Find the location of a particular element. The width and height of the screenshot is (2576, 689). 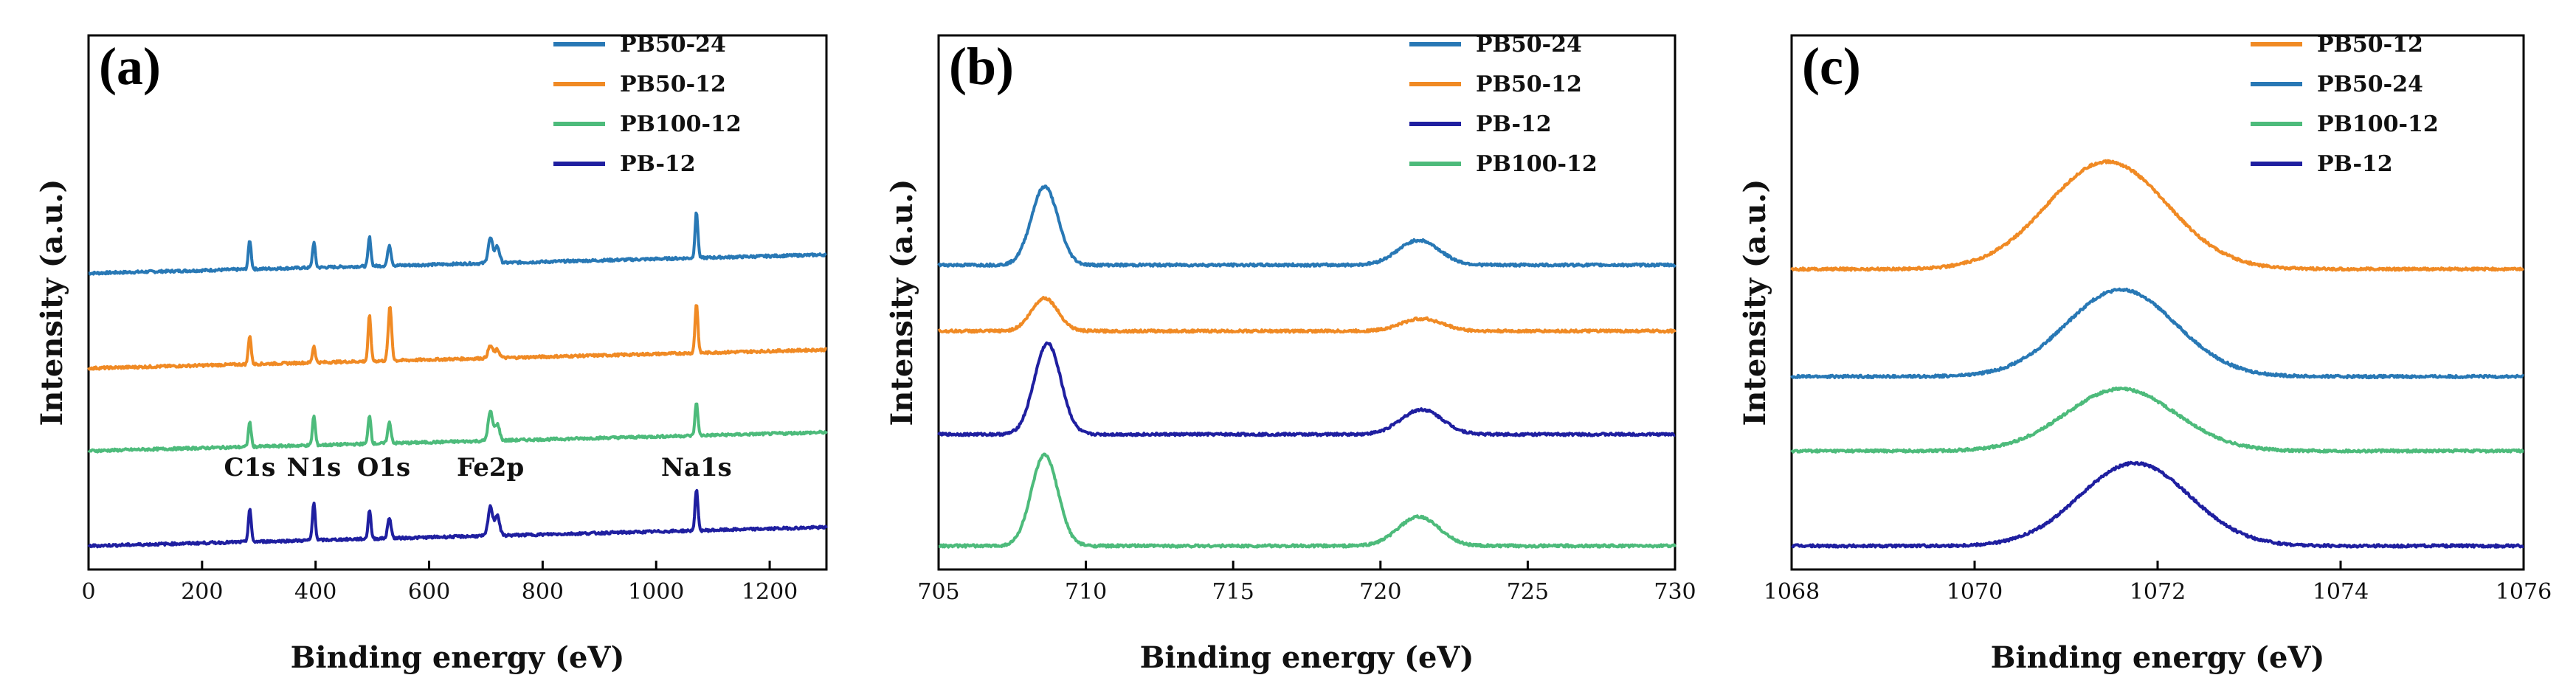

peak-annotation: N1s is located at coordinates (314, 467).